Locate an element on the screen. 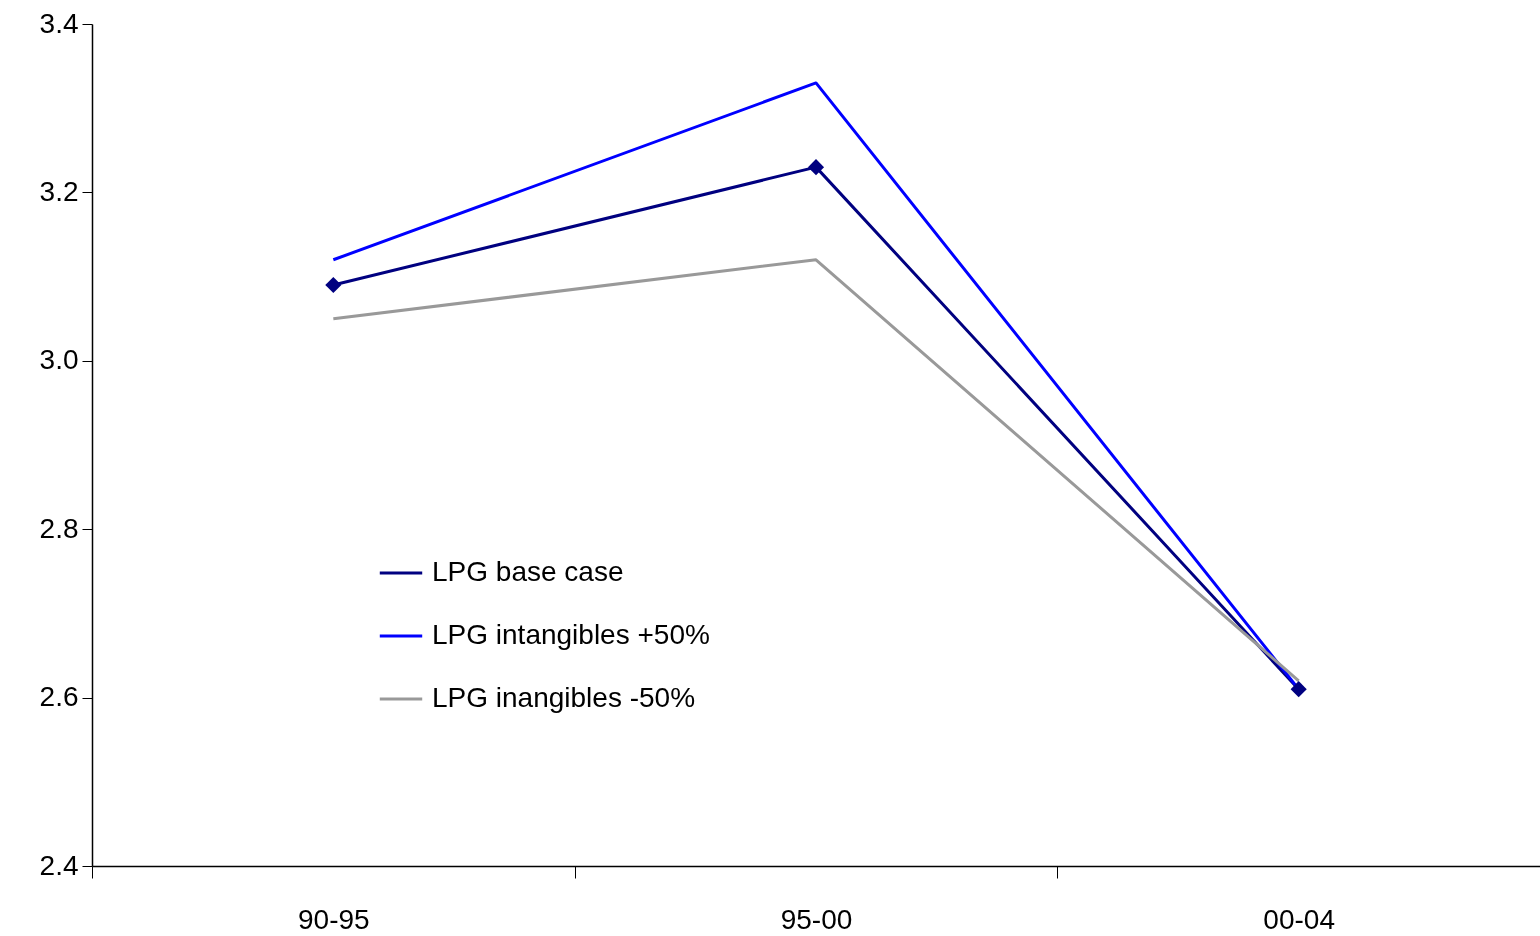 Image resolution: width=1540 pixels, height=936 pixels. y-tick-label: 2.8 is located at coordinates (59, 528).